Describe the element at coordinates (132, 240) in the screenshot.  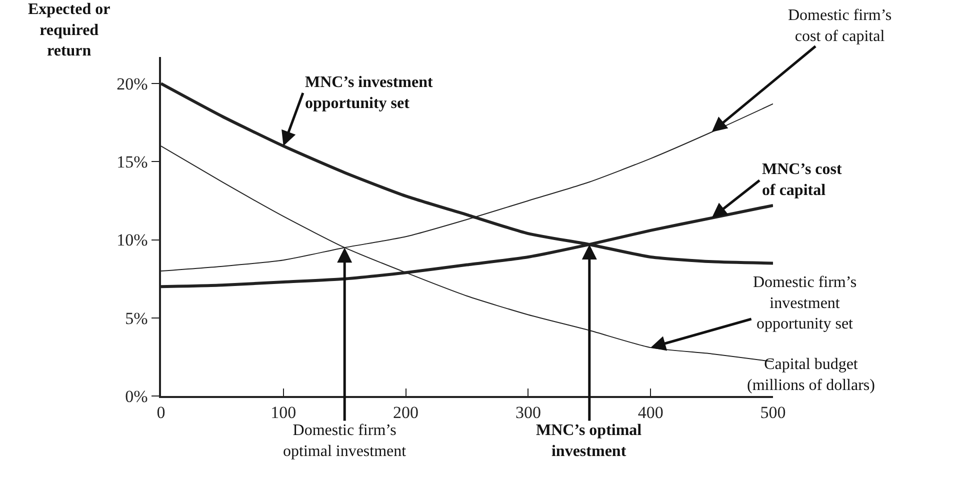
I see `y-tick-label: 10%` at that location.